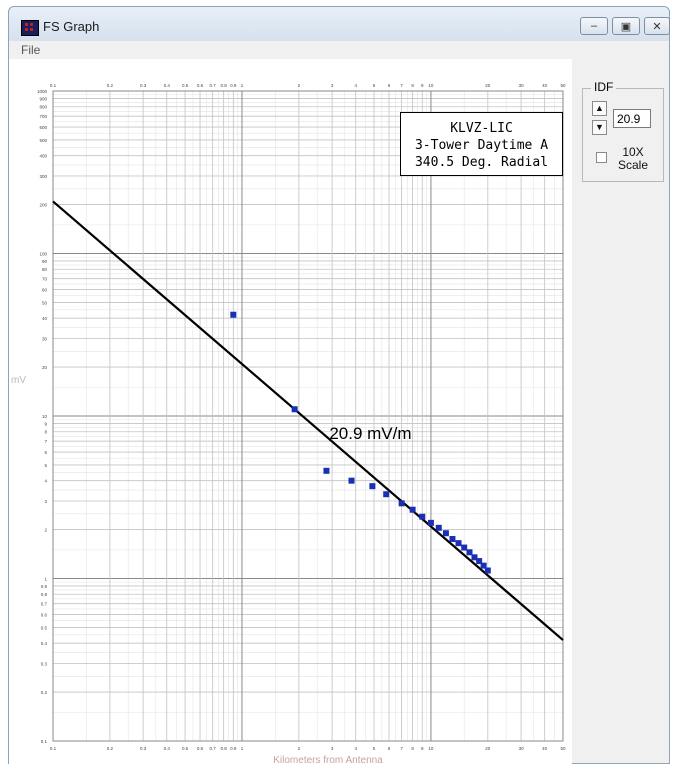 The image size is (673, 767). What do you see at coordinates (185, 748) in the screenshot?
I see `x-tick-label-bottom: 0.5` at bounding box center [185, 748].